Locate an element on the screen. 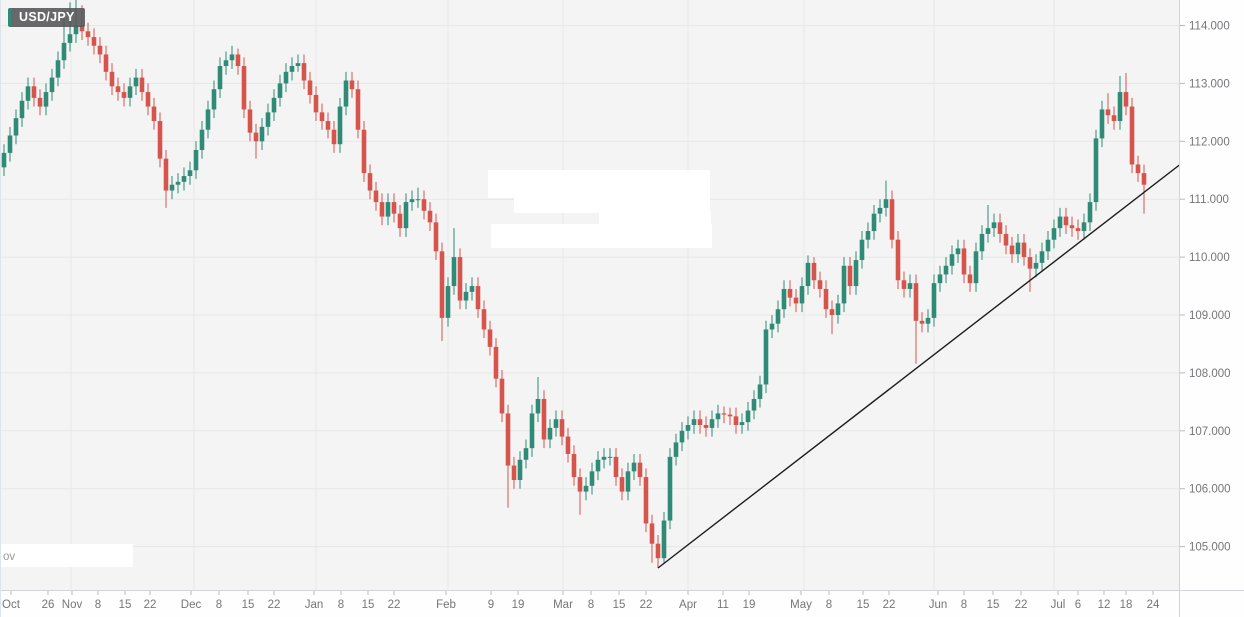  time-axis is located at coordinates (622, 603).